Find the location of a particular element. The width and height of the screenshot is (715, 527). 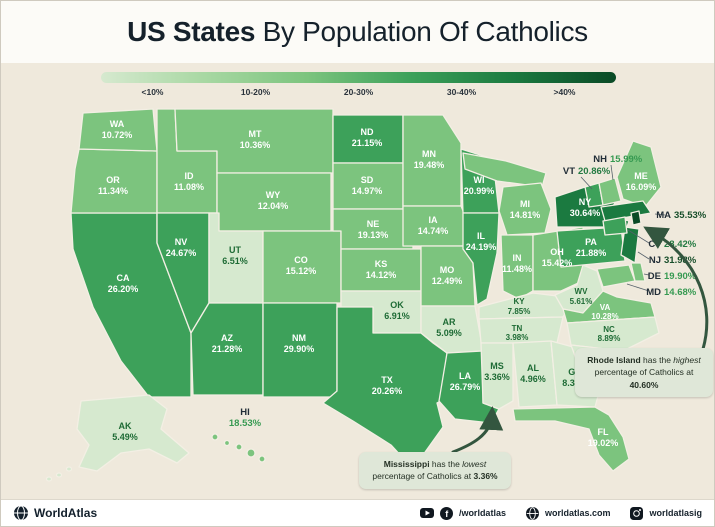

state-CO-value: 15.12% is located at coordinates (301, 271).